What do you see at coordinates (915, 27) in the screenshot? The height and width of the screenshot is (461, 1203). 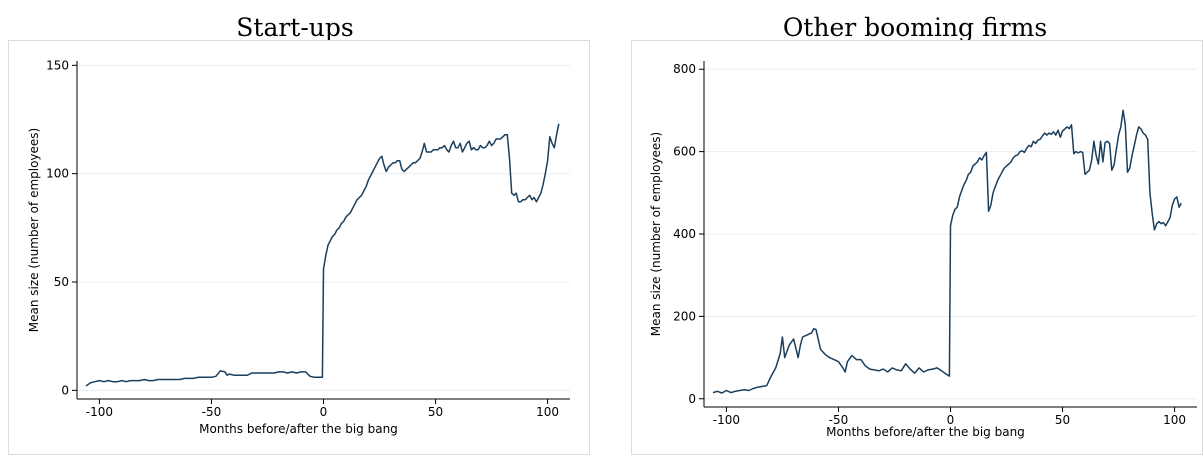 I see `chart-title: Other booming firms` at bounding box center [915, 27].